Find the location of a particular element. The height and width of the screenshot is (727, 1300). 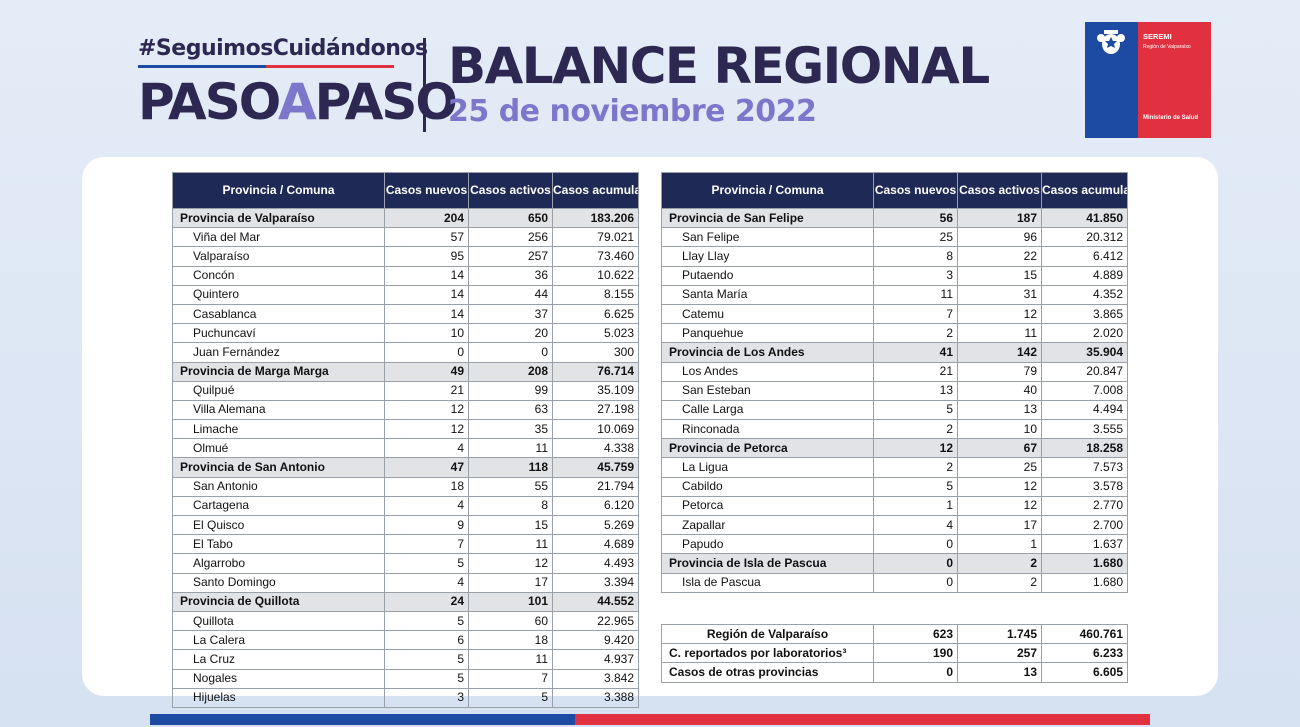

hashtag-underline is located at coordinates (266, 66).